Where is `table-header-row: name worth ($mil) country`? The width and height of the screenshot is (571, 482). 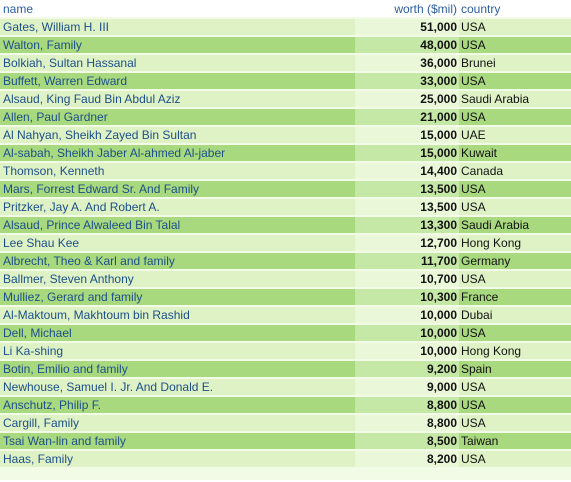
table-header-row: name worth ($mil) country is located at coordinates (285, 8).